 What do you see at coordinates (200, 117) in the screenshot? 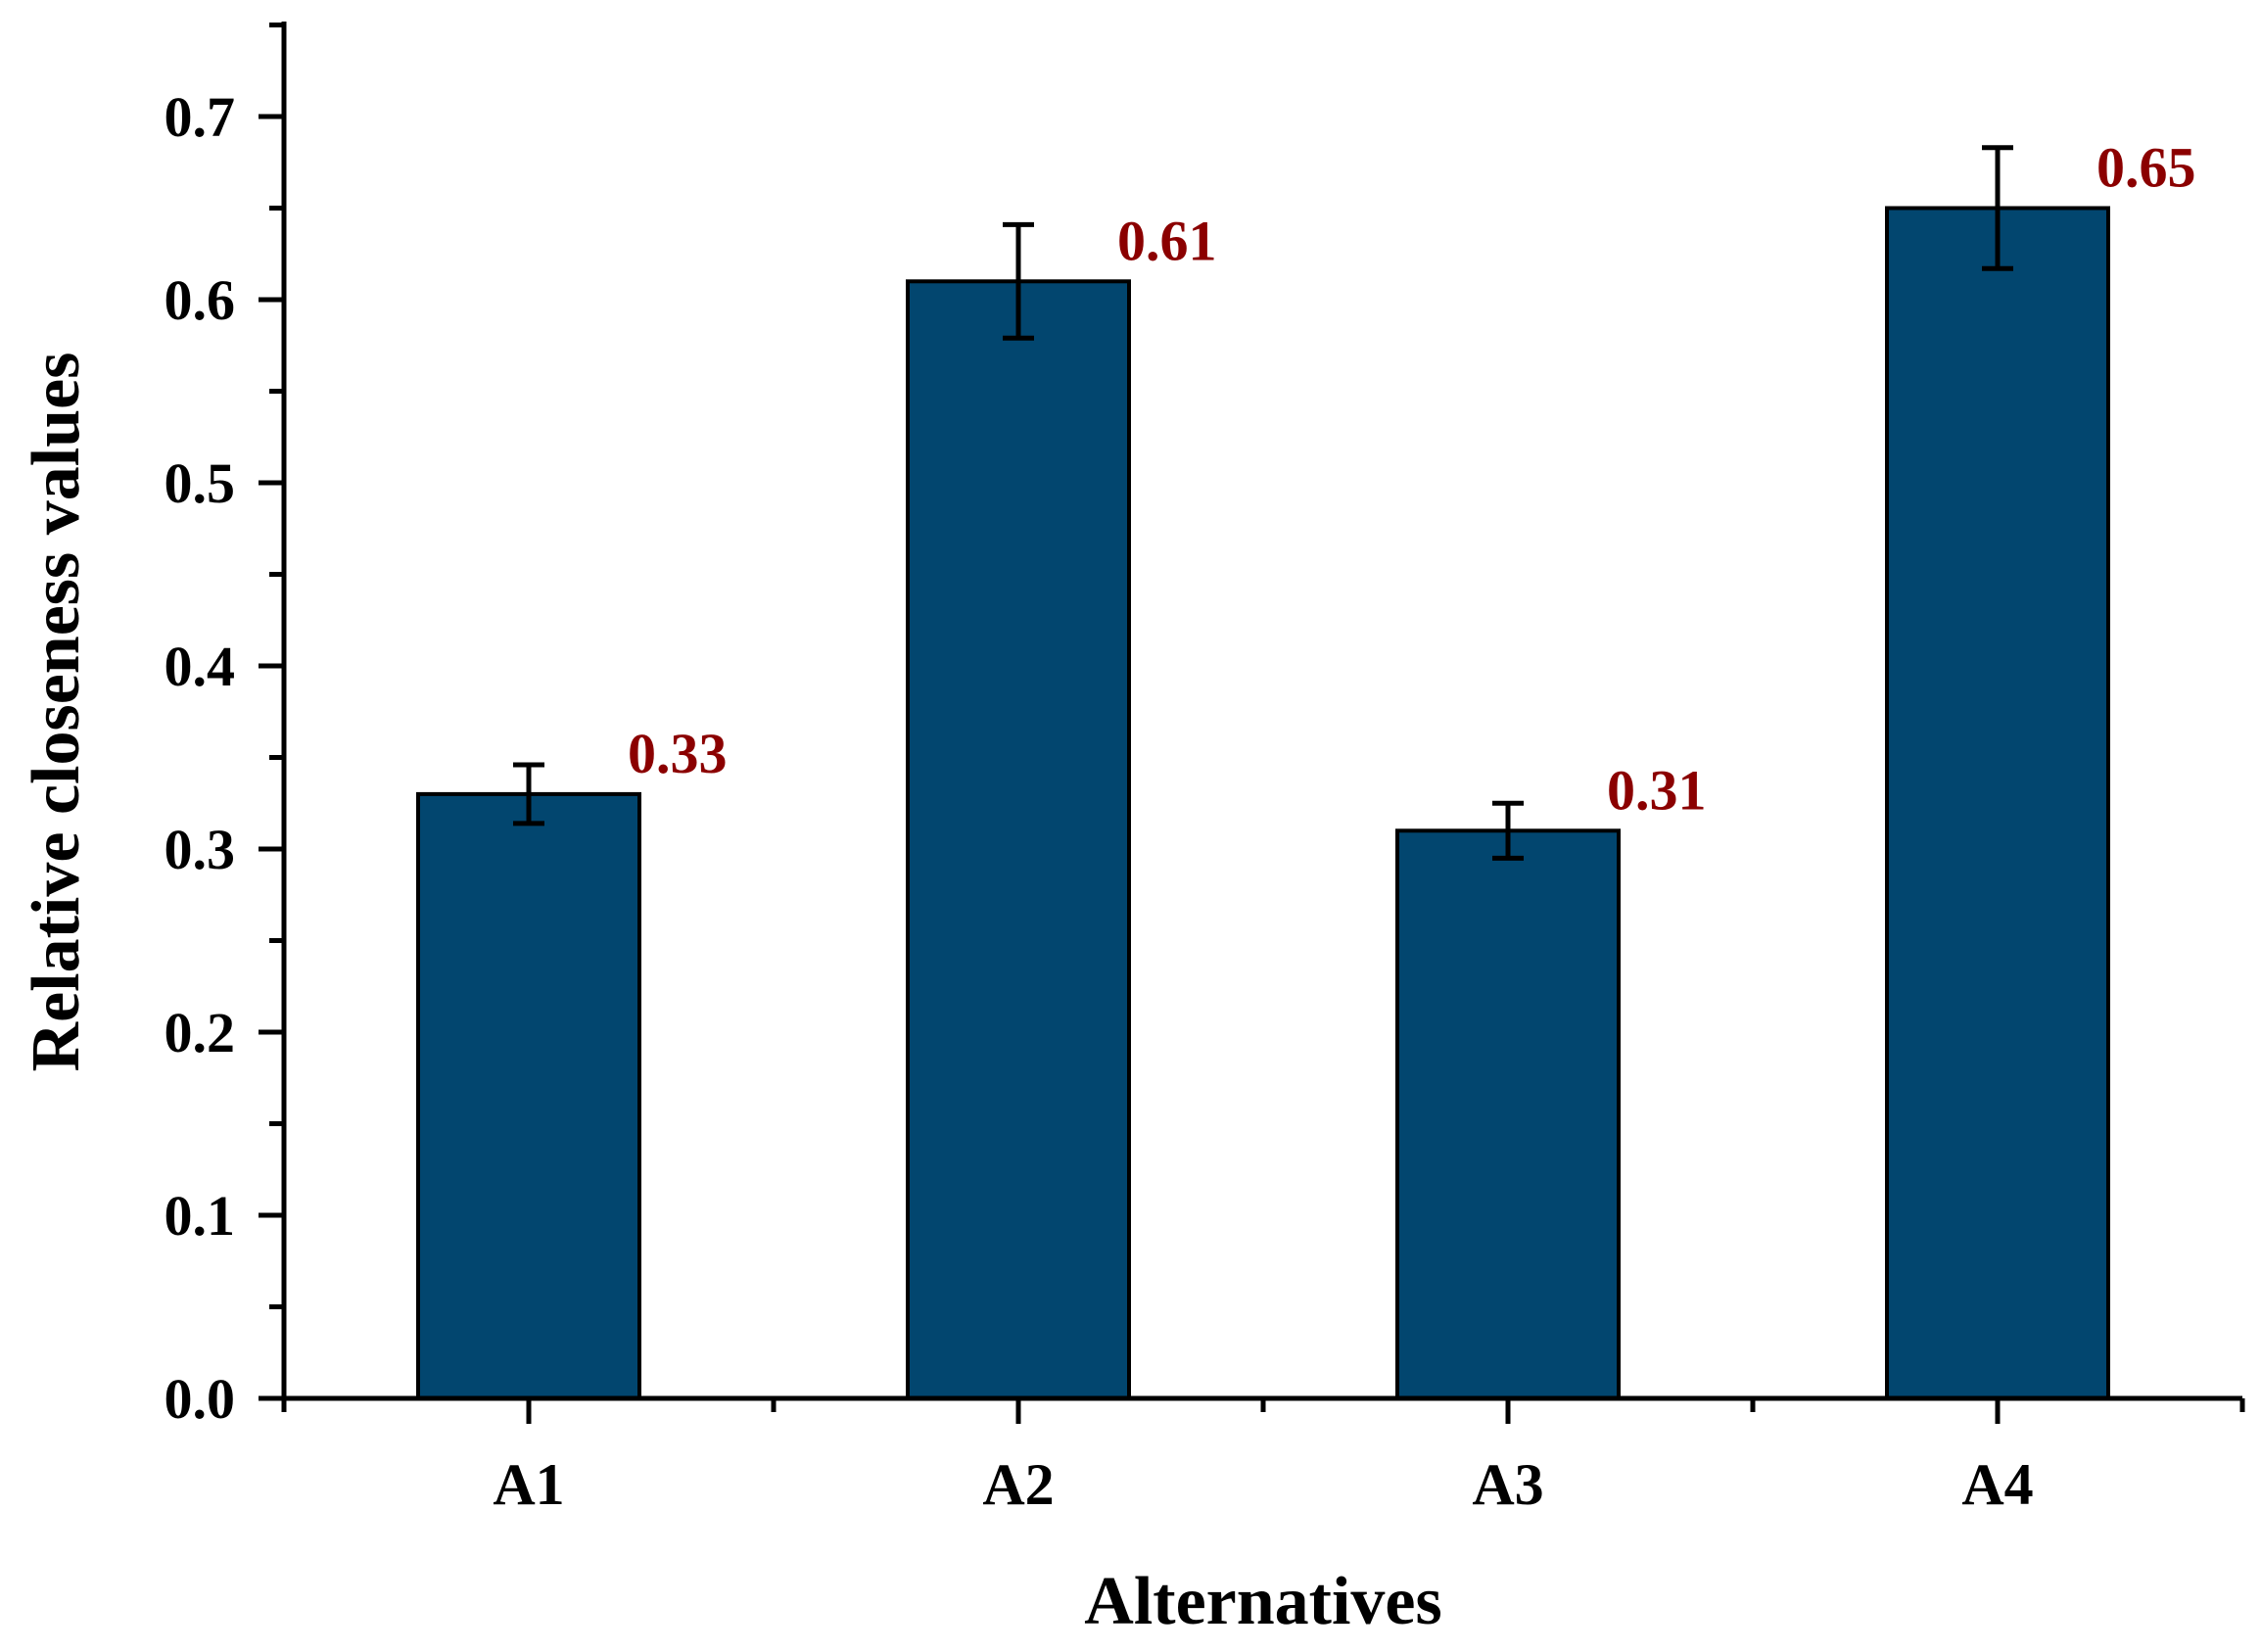
I see `y-tick-label: 0.7` at bounding box center [200, 117].